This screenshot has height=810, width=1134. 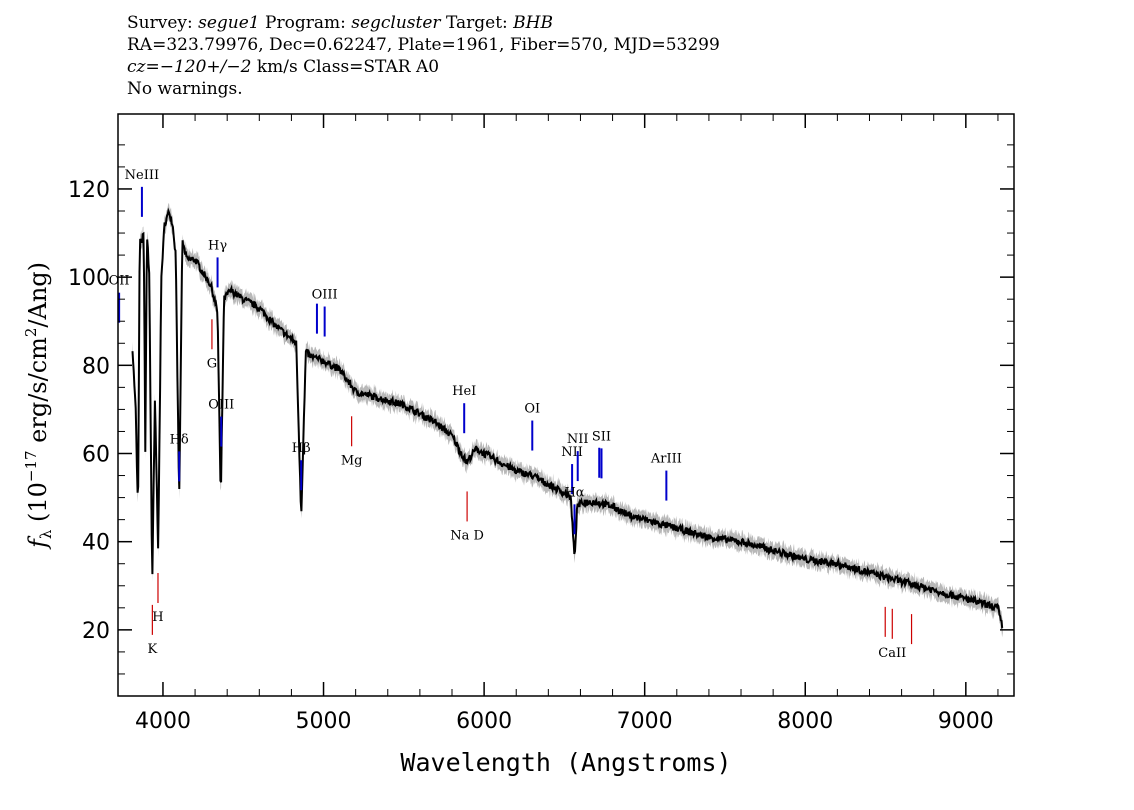 I want to click on line-label-hei: HeI, so click(x=464, y=391).